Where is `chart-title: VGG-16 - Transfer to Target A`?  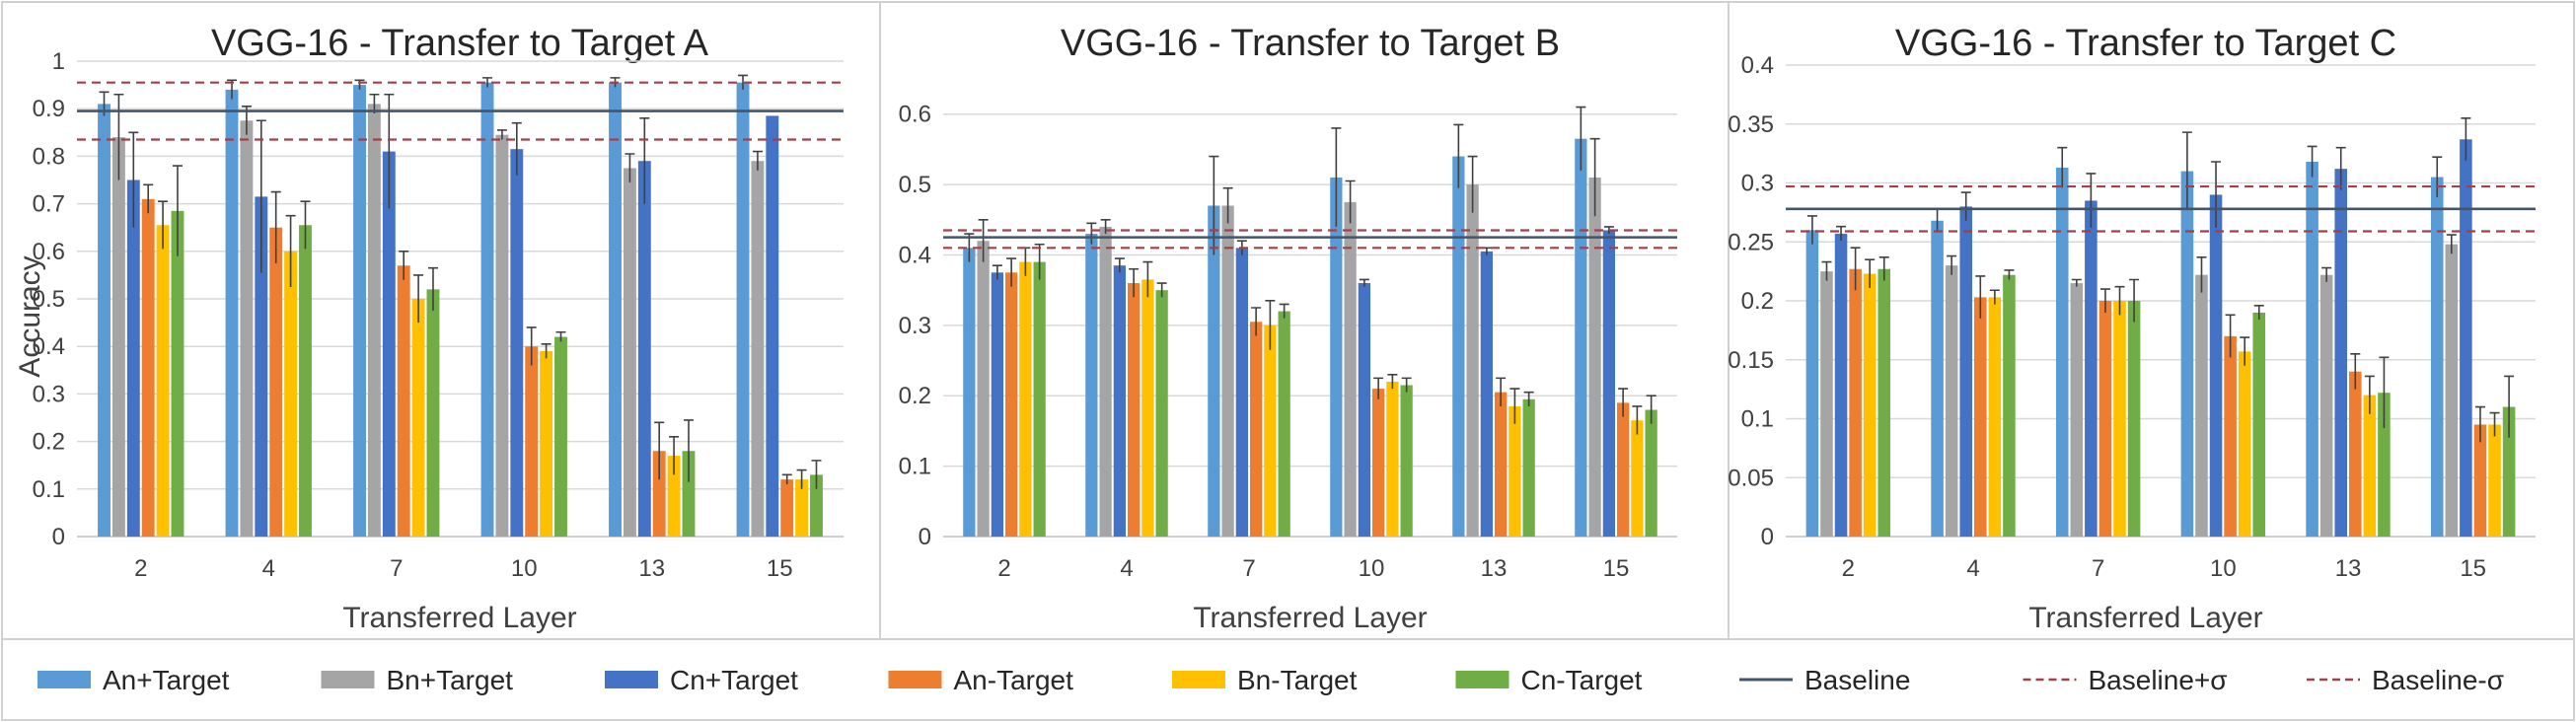 chart-title: VGG-16 - Transfer to Target A is located at coordinates (460, 44).